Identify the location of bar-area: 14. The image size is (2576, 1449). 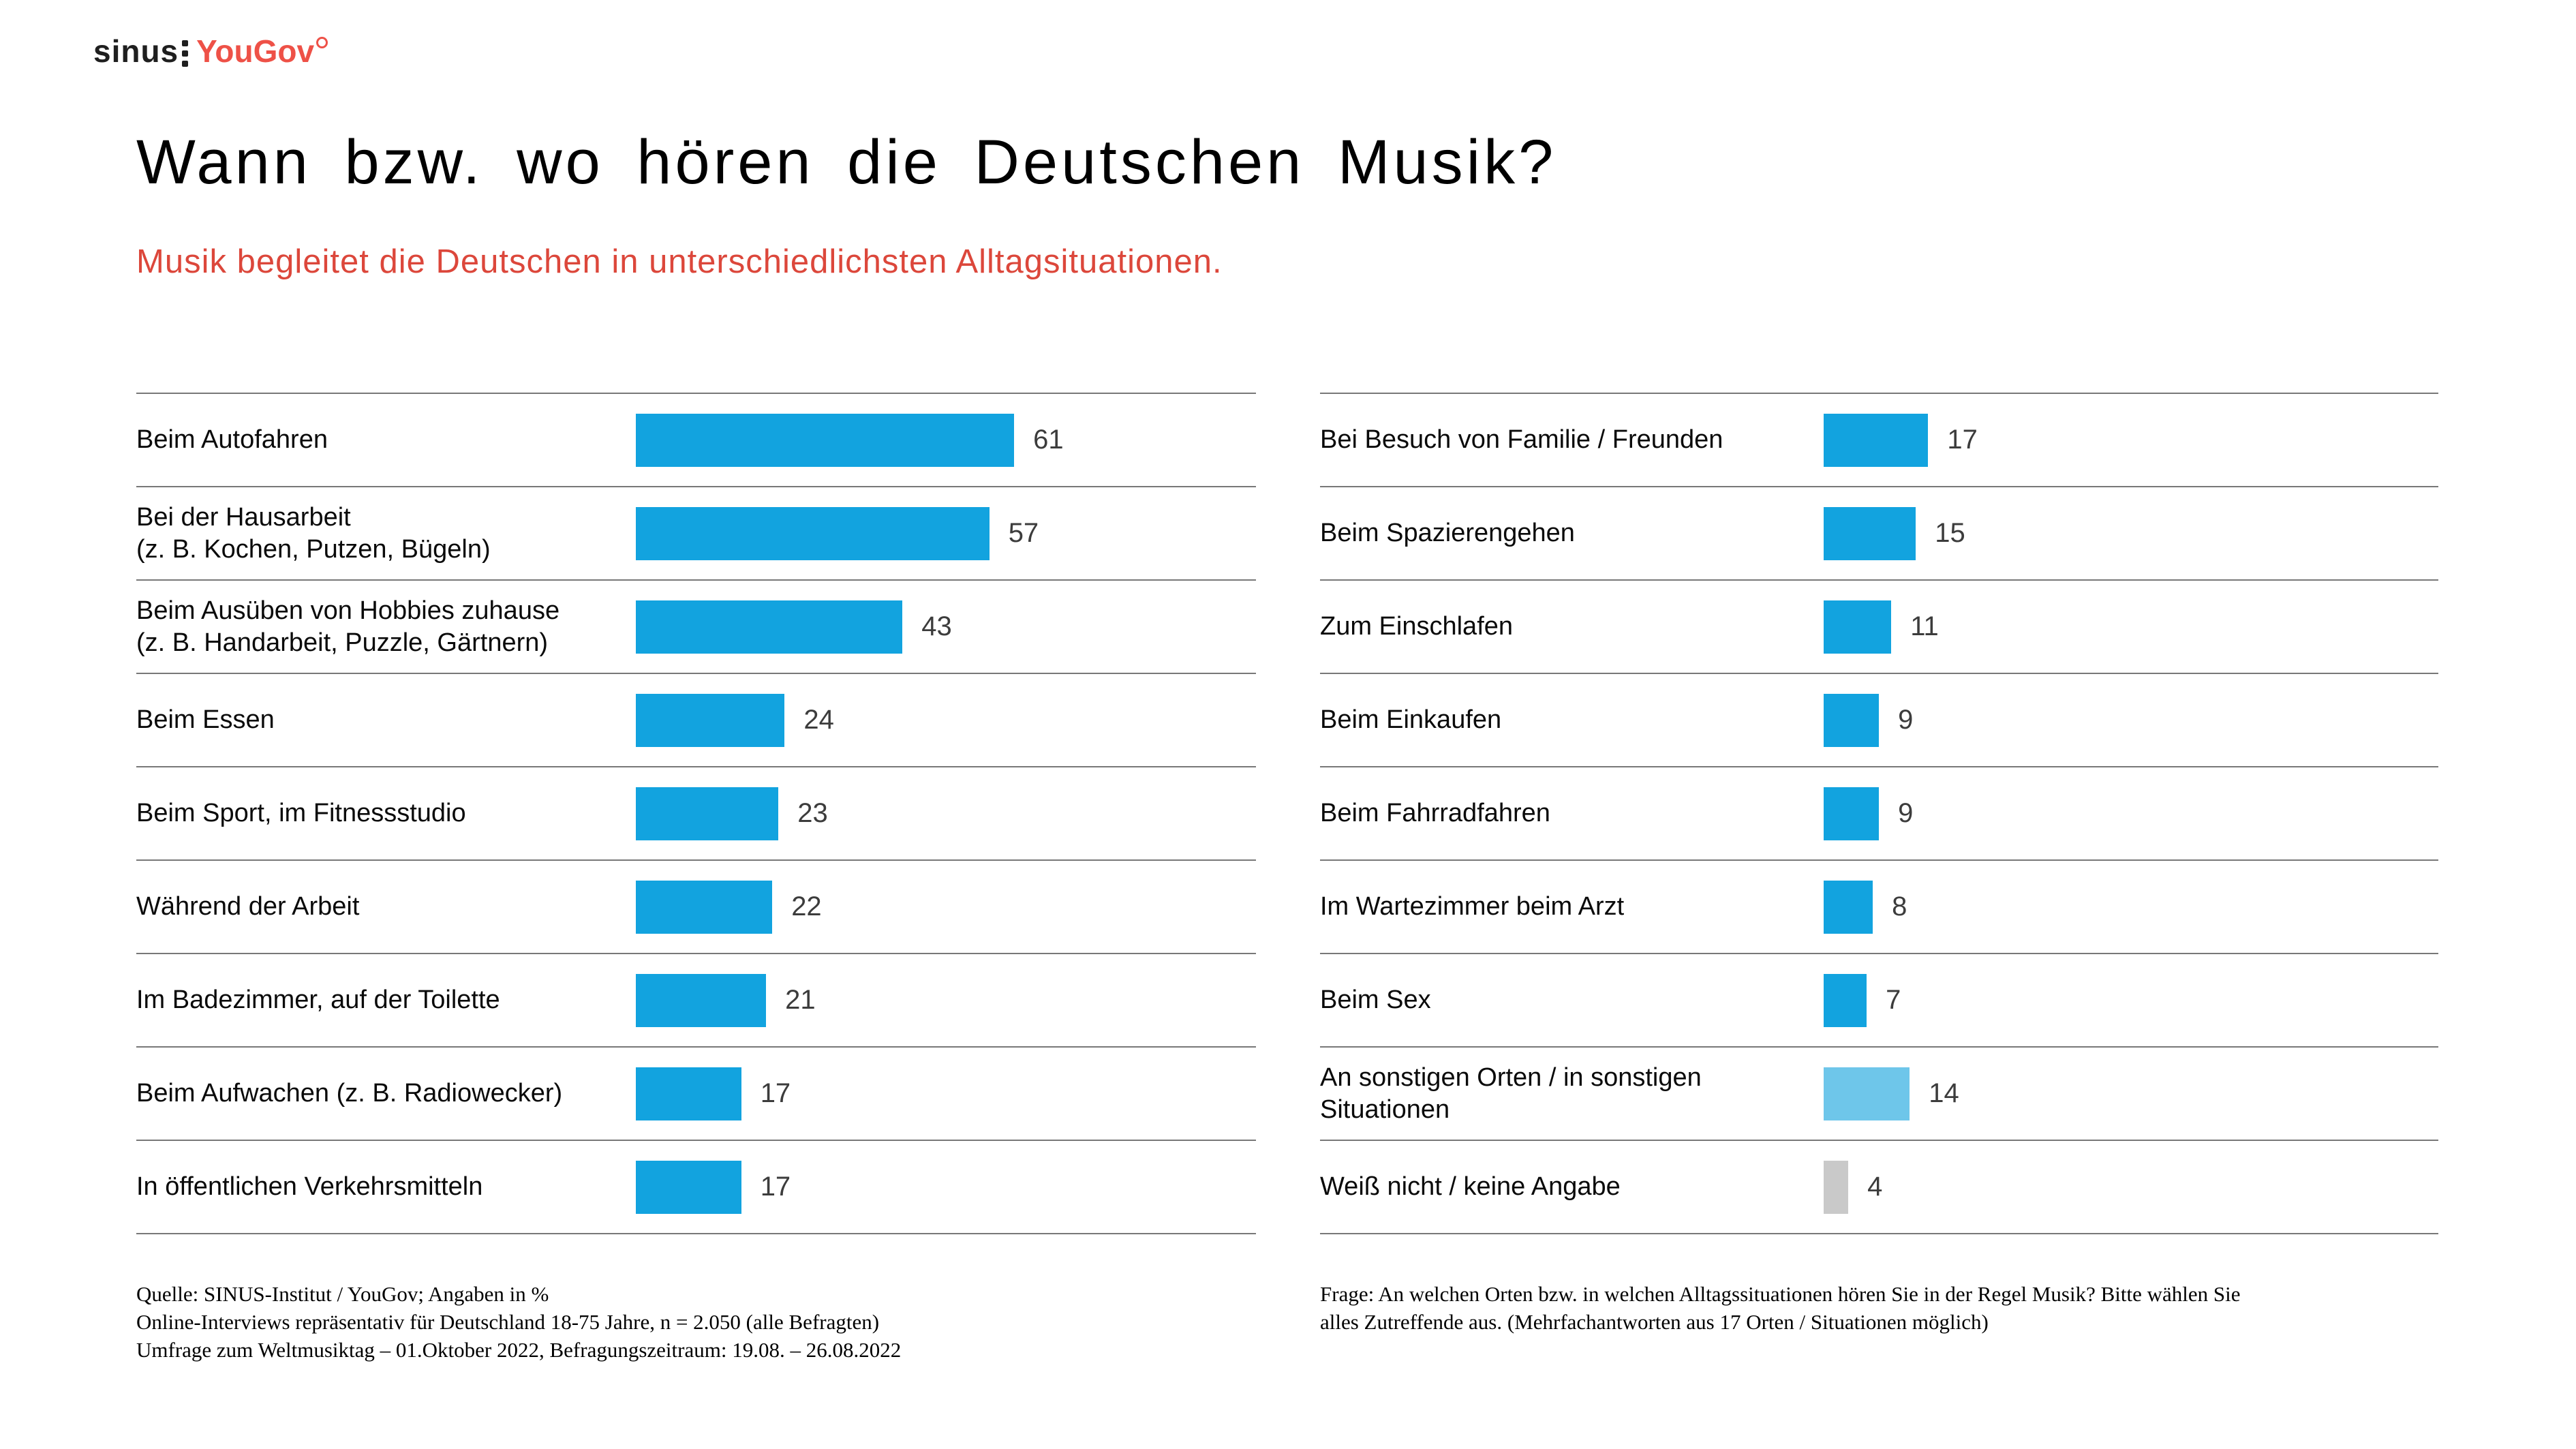
(2131, 1094).